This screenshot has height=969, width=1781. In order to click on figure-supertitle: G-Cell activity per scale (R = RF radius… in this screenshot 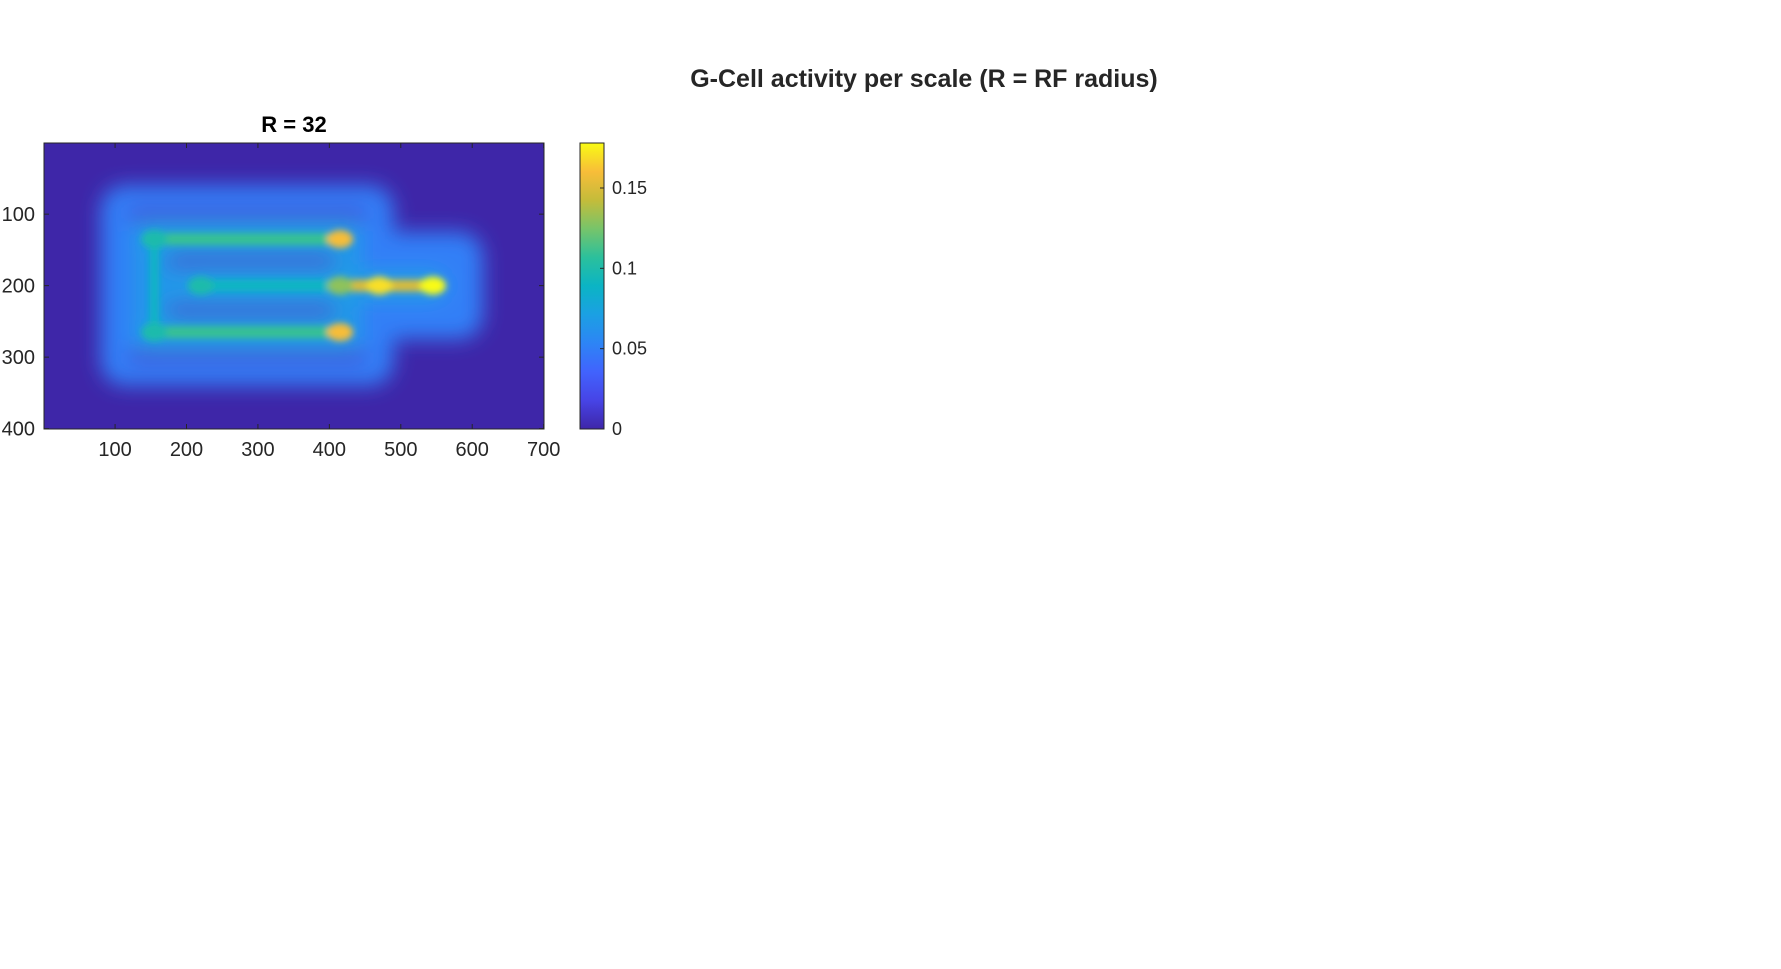, I will do `click(924, 79)`.